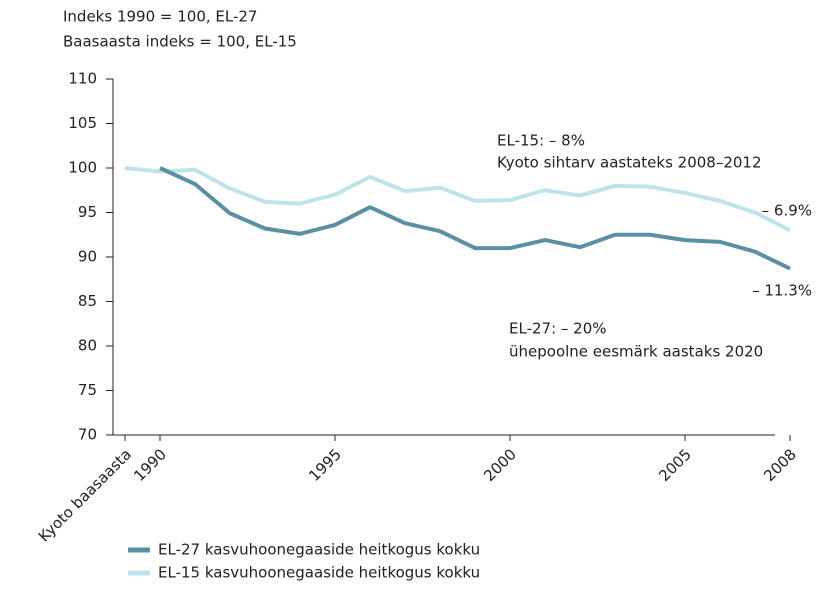  I want to click on annotation: – 6.9%, so click(787, 211).